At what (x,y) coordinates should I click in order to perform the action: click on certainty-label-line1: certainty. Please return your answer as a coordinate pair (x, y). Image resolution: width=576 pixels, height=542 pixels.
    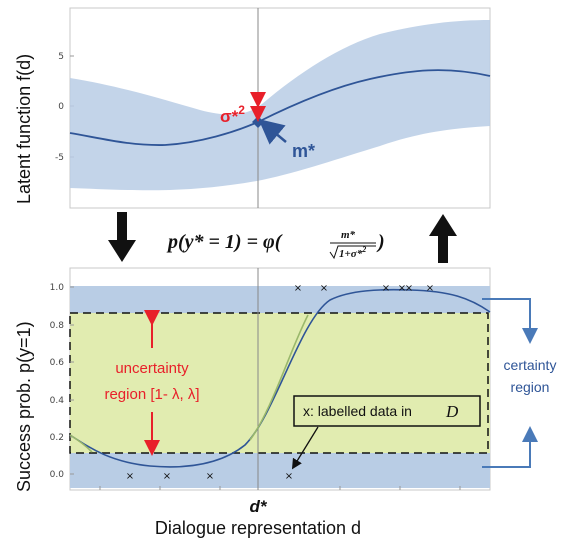
    Looking at the image, I should click on (530, 365).